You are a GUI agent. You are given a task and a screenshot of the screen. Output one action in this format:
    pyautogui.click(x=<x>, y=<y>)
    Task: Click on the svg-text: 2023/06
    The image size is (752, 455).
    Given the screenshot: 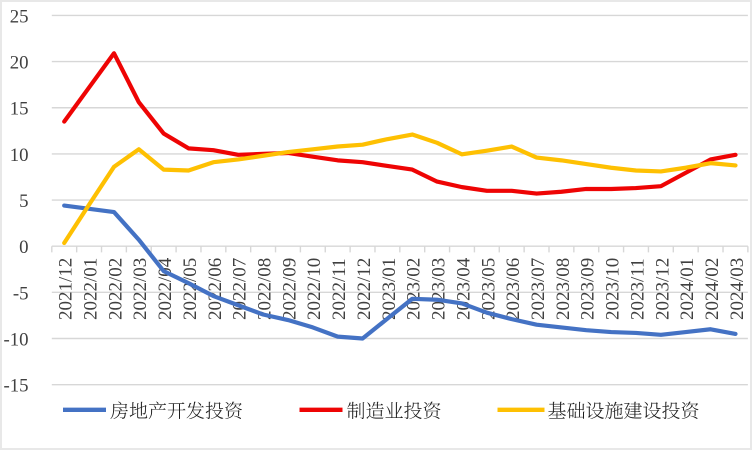 What is the action you would take?
    pyautogui.click(x=513, y=289)
    